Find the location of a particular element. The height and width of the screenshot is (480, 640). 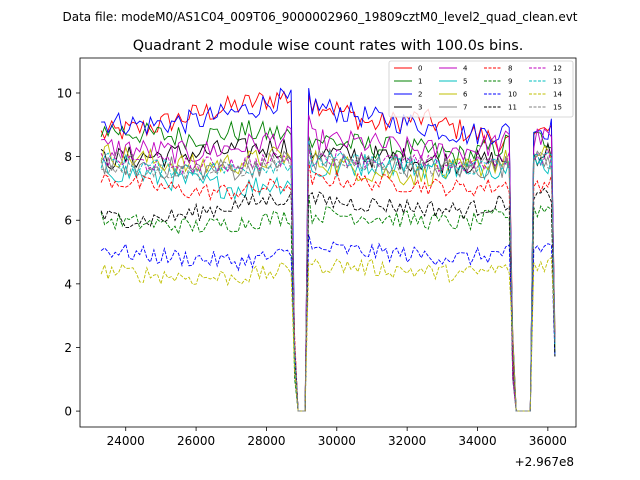

x-offset-label: +2.967e8 is located at coordinates (544, 462).